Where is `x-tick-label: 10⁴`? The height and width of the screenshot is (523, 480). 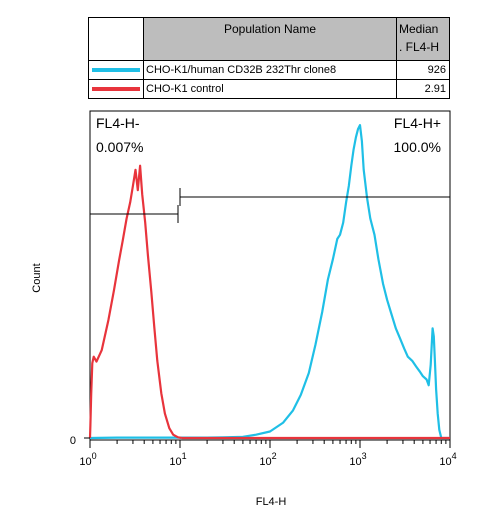
x-tick-label: 10⁴ is located at coordinates (447, 459).